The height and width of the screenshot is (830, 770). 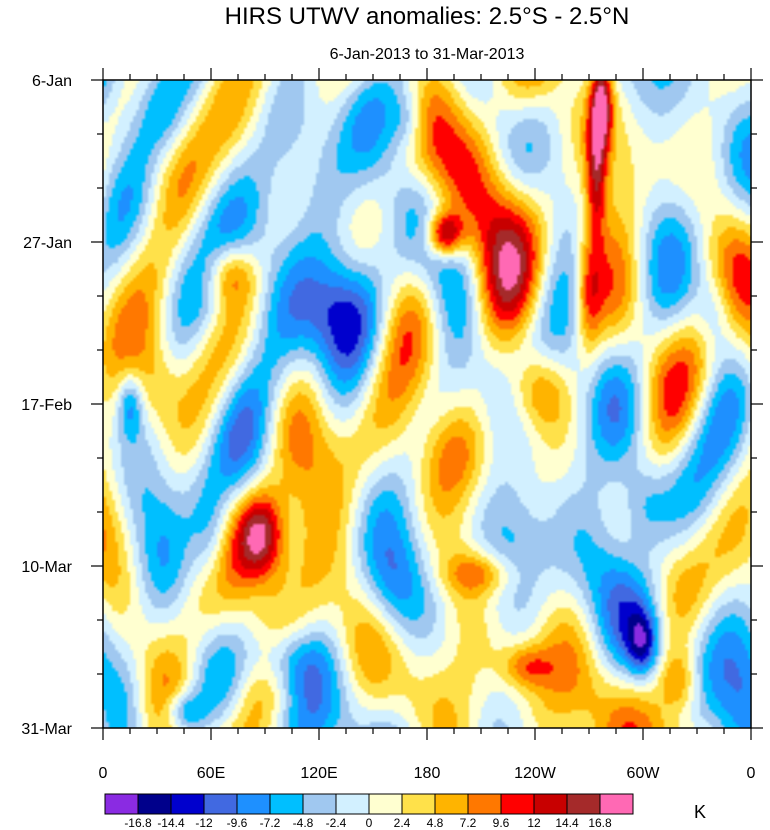 I want to click on x-tick-label: 120W, so click(x=535, y=773).